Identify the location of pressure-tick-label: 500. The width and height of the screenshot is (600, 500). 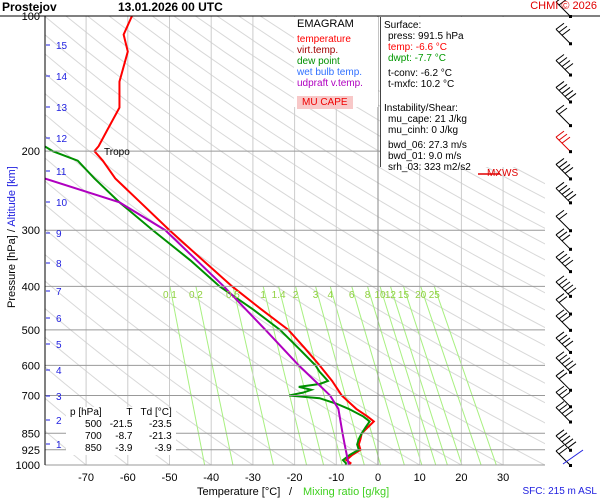
(31, 331).